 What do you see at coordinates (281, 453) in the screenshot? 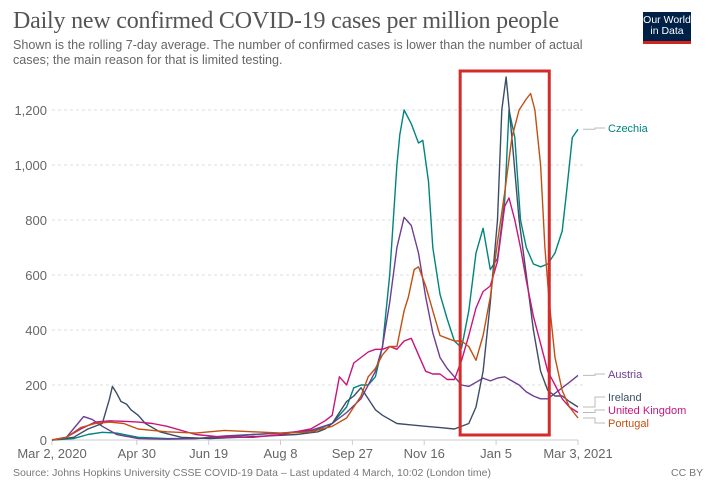
I see `x-tick-label: Aug 8` at bounding box center [281, 453].